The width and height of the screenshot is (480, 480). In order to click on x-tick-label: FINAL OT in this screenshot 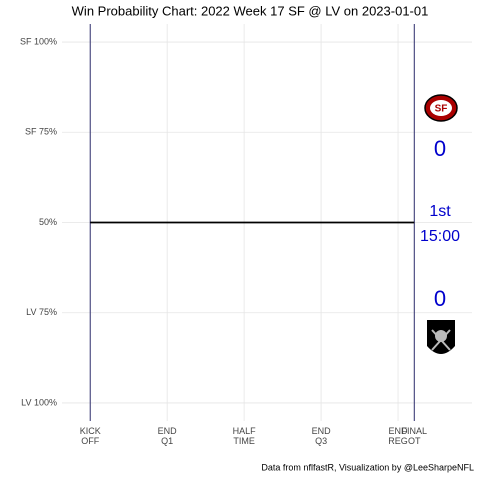, I will do `click(415, 436)`.